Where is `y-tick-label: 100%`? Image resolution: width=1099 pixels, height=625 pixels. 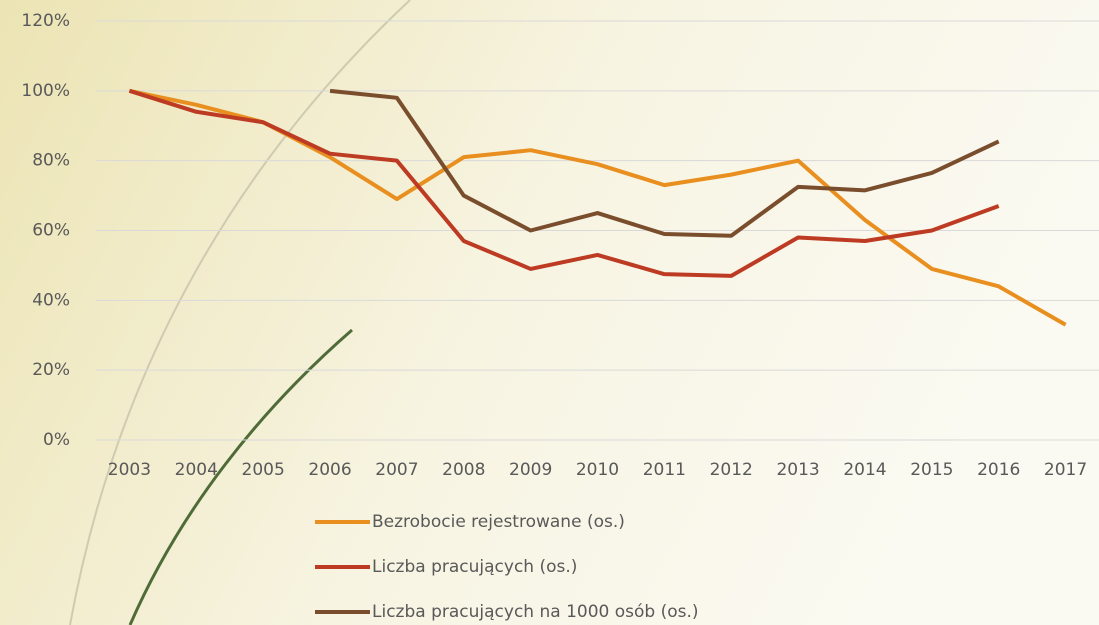 y-tick-label: 100% is located at coordinates (45, 91).